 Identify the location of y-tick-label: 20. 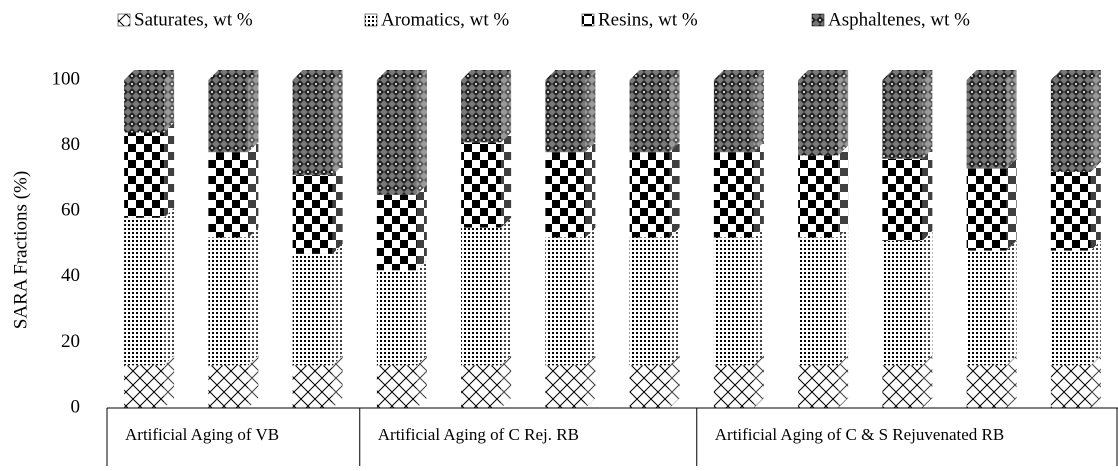
(70, 341).